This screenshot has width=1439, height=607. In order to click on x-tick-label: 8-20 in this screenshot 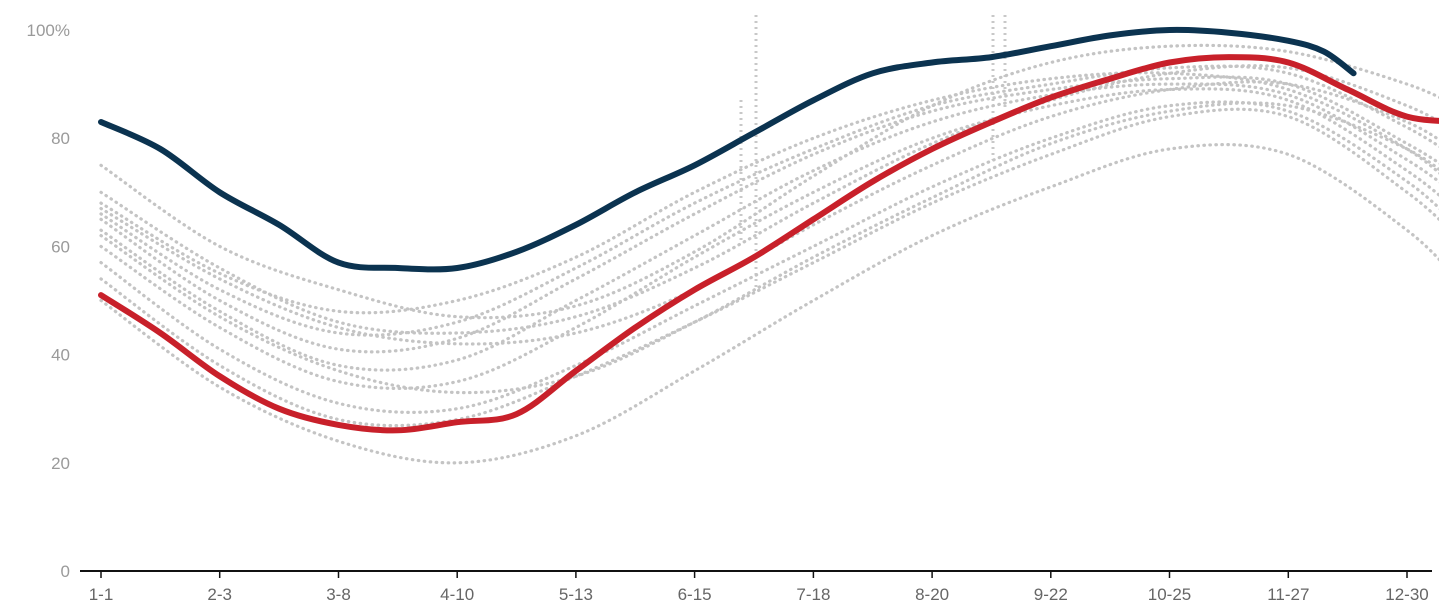, I will do `click(932, 594)`.